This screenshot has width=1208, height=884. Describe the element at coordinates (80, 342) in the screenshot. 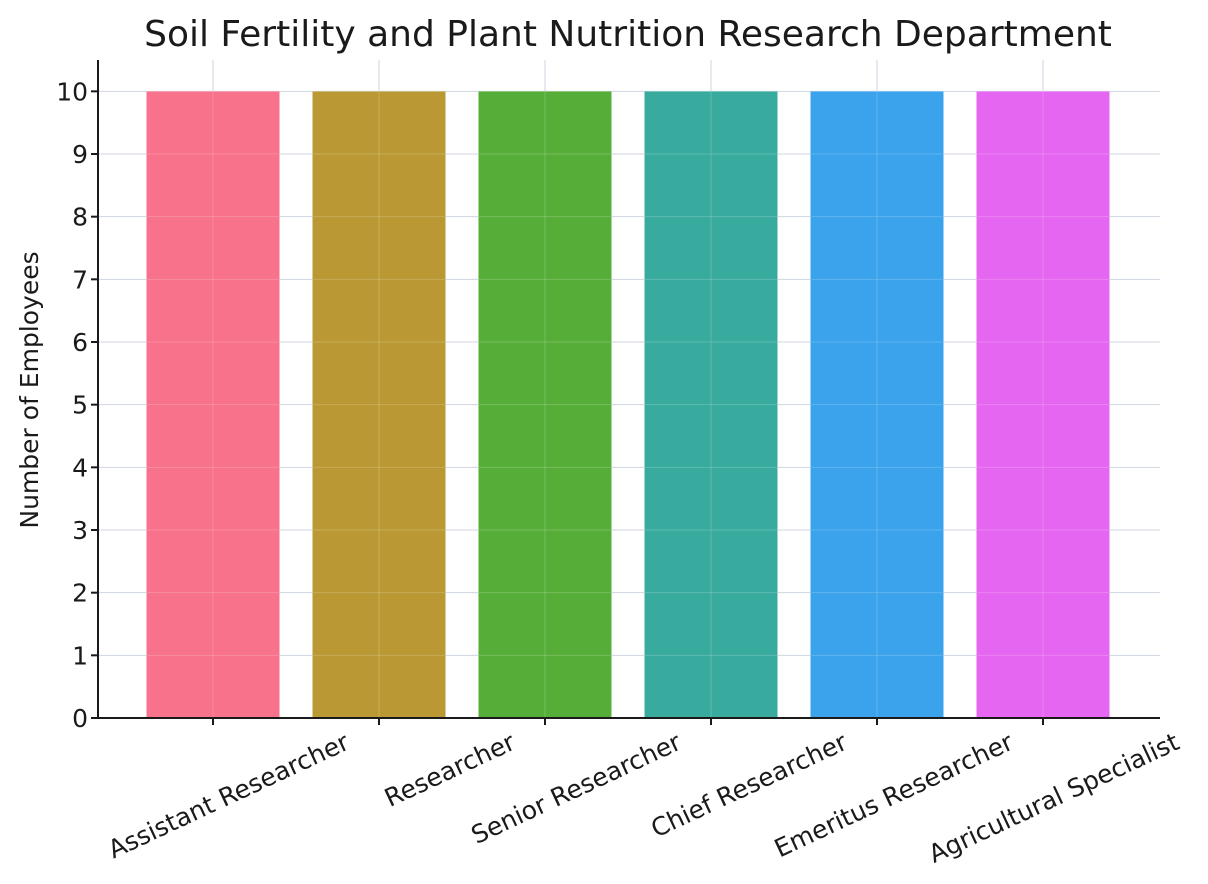

I see `y-tick-label: 6` at that location.